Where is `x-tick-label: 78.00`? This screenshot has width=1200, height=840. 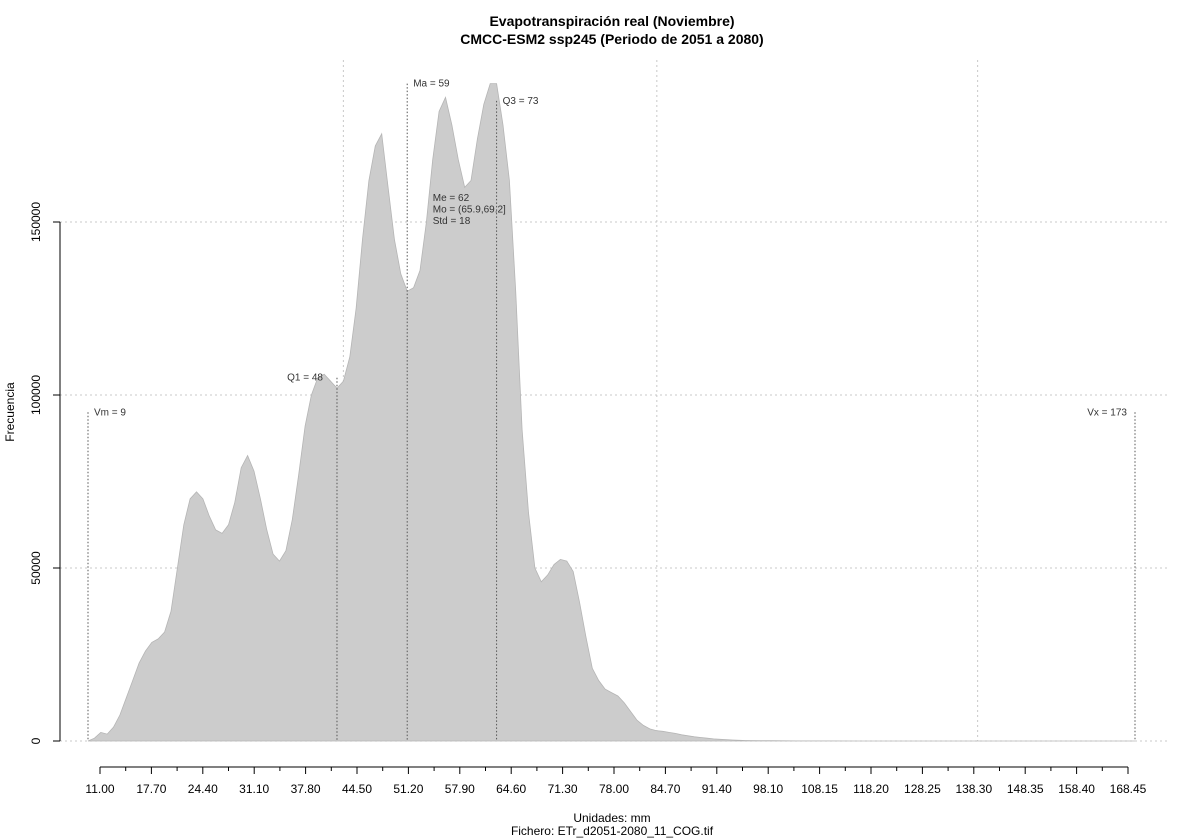 x-tick-label: 78.00 is located at coordinates (614, 789).